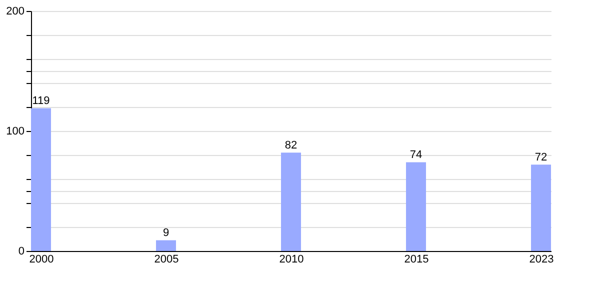  Describe the element at coordinates (41, 260) in the screenshot. I see `x-tick-label: 2000` at that location.